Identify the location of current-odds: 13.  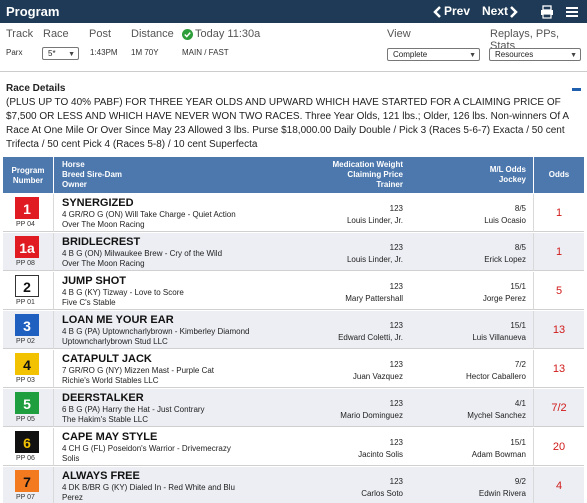
(559, 330).